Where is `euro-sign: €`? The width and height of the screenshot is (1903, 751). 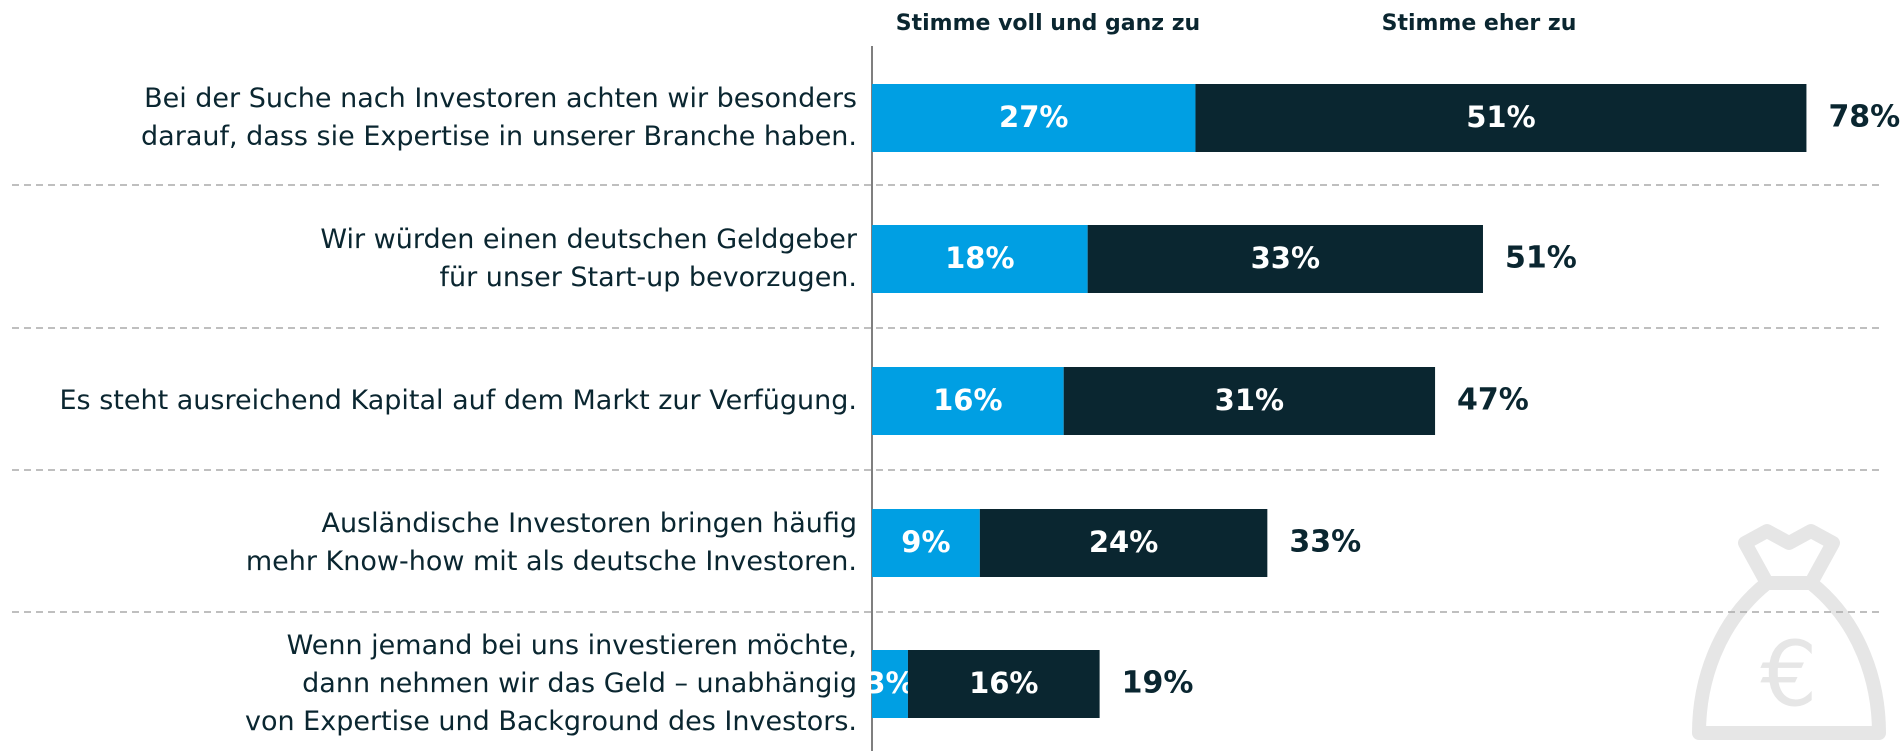 euro-sign: € is located at coordinates (1788, 674).